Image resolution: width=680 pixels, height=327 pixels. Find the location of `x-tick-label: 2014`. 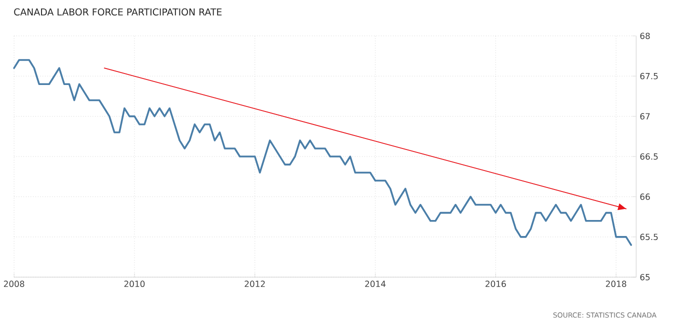

x-tick-label: 2014 is located at coordinates (375, 284).